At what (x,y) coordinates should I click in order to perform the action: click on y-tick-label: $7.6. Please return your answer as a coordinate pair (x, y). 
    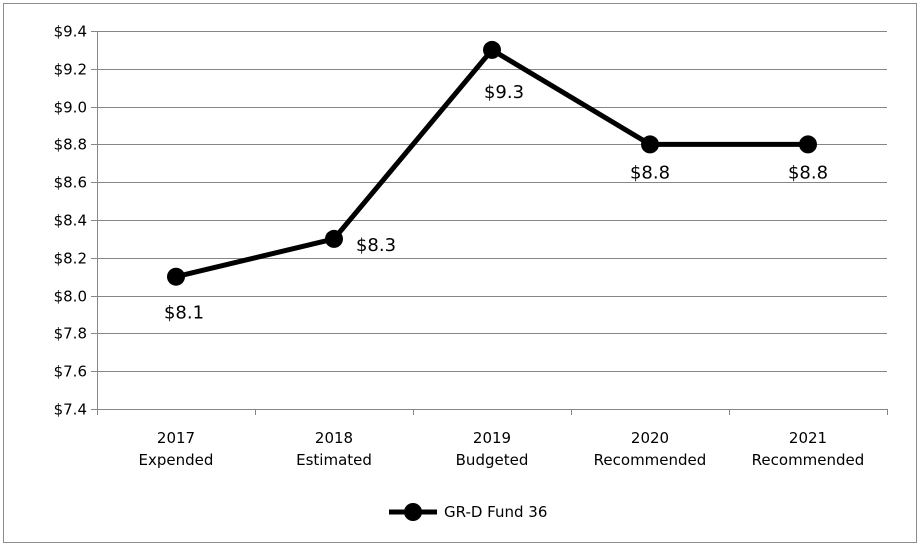
    Looking at the image, I should click on (70, 372).